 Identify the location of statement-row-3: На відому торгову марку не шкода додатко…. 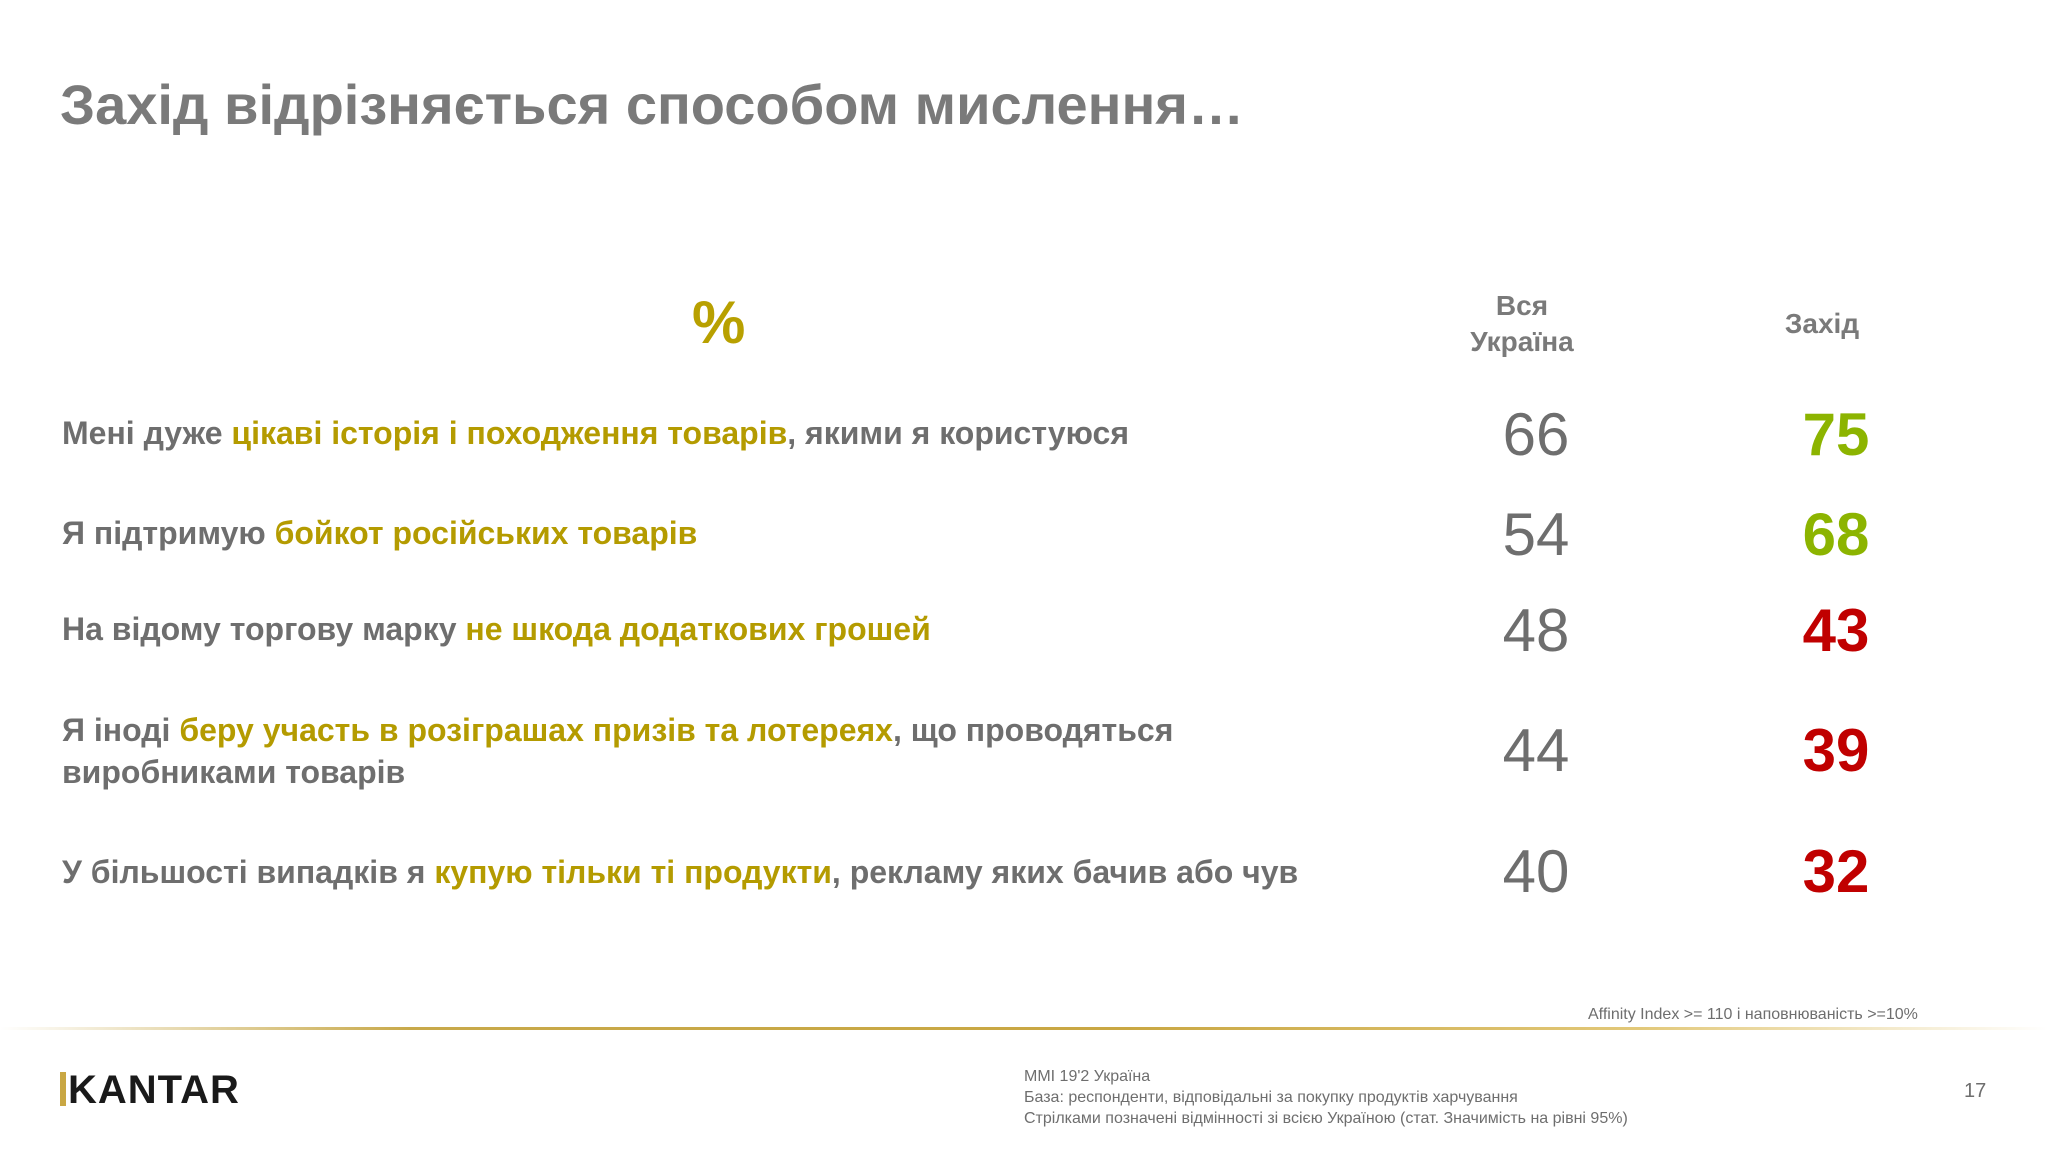
(742, 629).